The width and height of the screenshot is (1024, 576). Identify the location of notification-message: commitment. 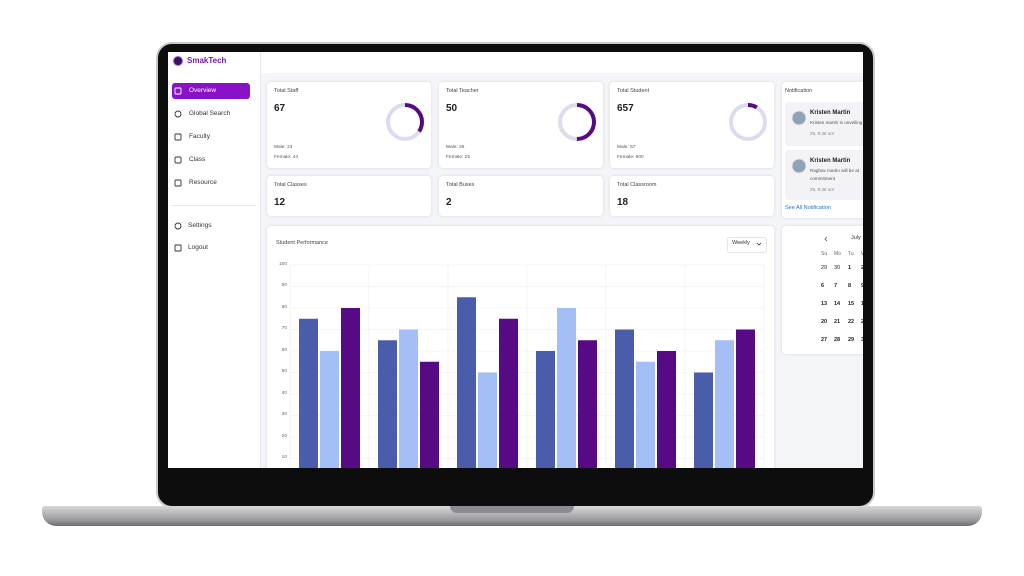
(823, 178).